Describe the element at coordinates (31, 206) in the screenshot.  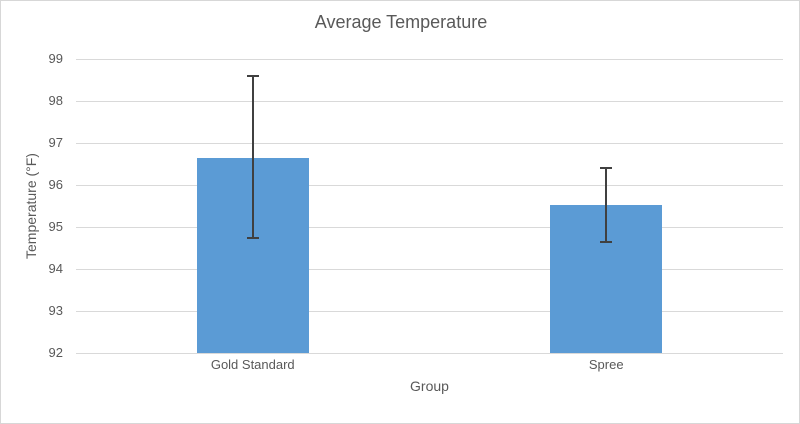
I see `y-axis-title: Temperature (°F)` at that location.